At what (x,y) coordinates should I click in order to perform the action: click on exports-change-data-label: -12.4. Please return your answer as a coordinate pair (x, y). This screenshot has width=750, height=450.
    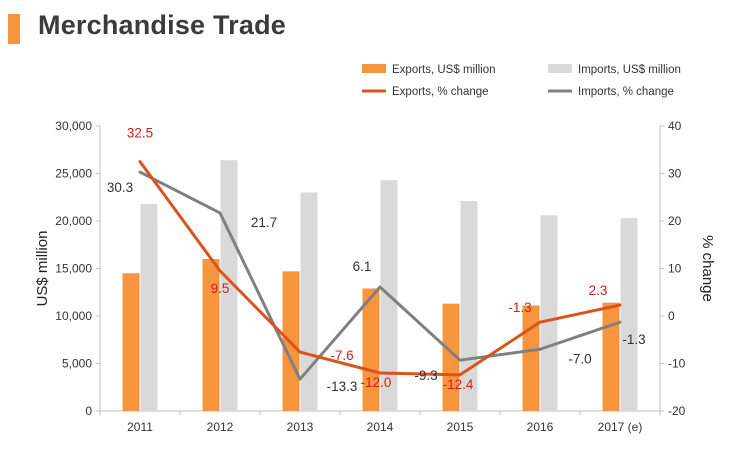
    Looking at the image, I should click on (458, 384).